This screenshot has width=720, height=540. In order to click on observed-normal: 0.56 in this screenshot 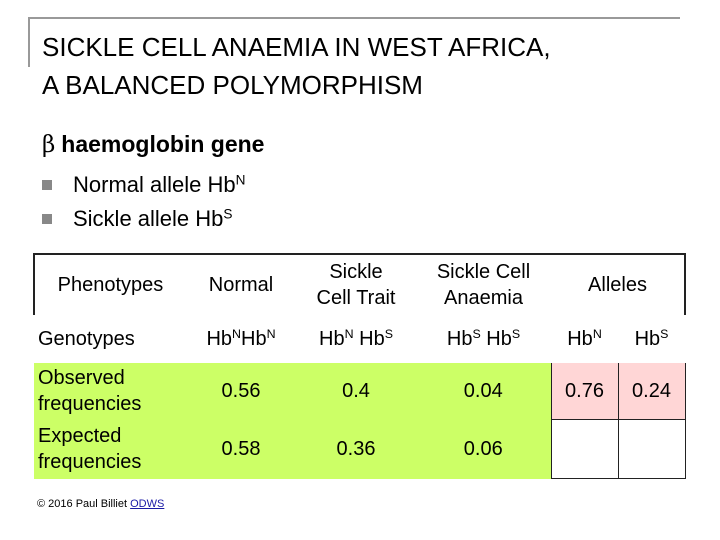, I will do `click(241, 391)`.